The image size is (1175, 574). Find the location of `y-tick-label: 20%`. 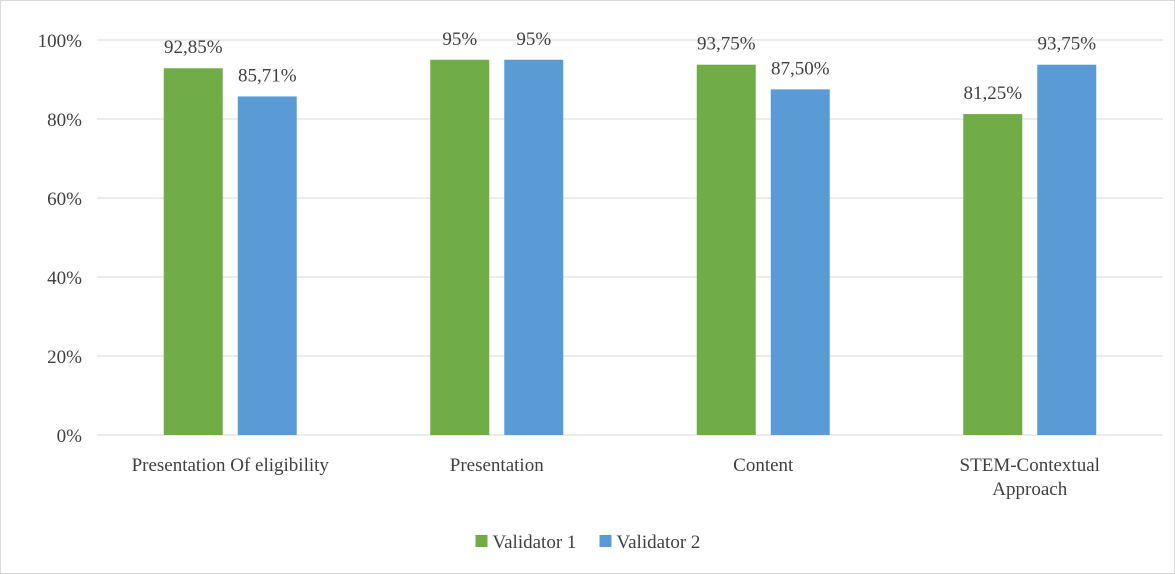

y-tick-label: 20% is located at coordinates (64, 357).